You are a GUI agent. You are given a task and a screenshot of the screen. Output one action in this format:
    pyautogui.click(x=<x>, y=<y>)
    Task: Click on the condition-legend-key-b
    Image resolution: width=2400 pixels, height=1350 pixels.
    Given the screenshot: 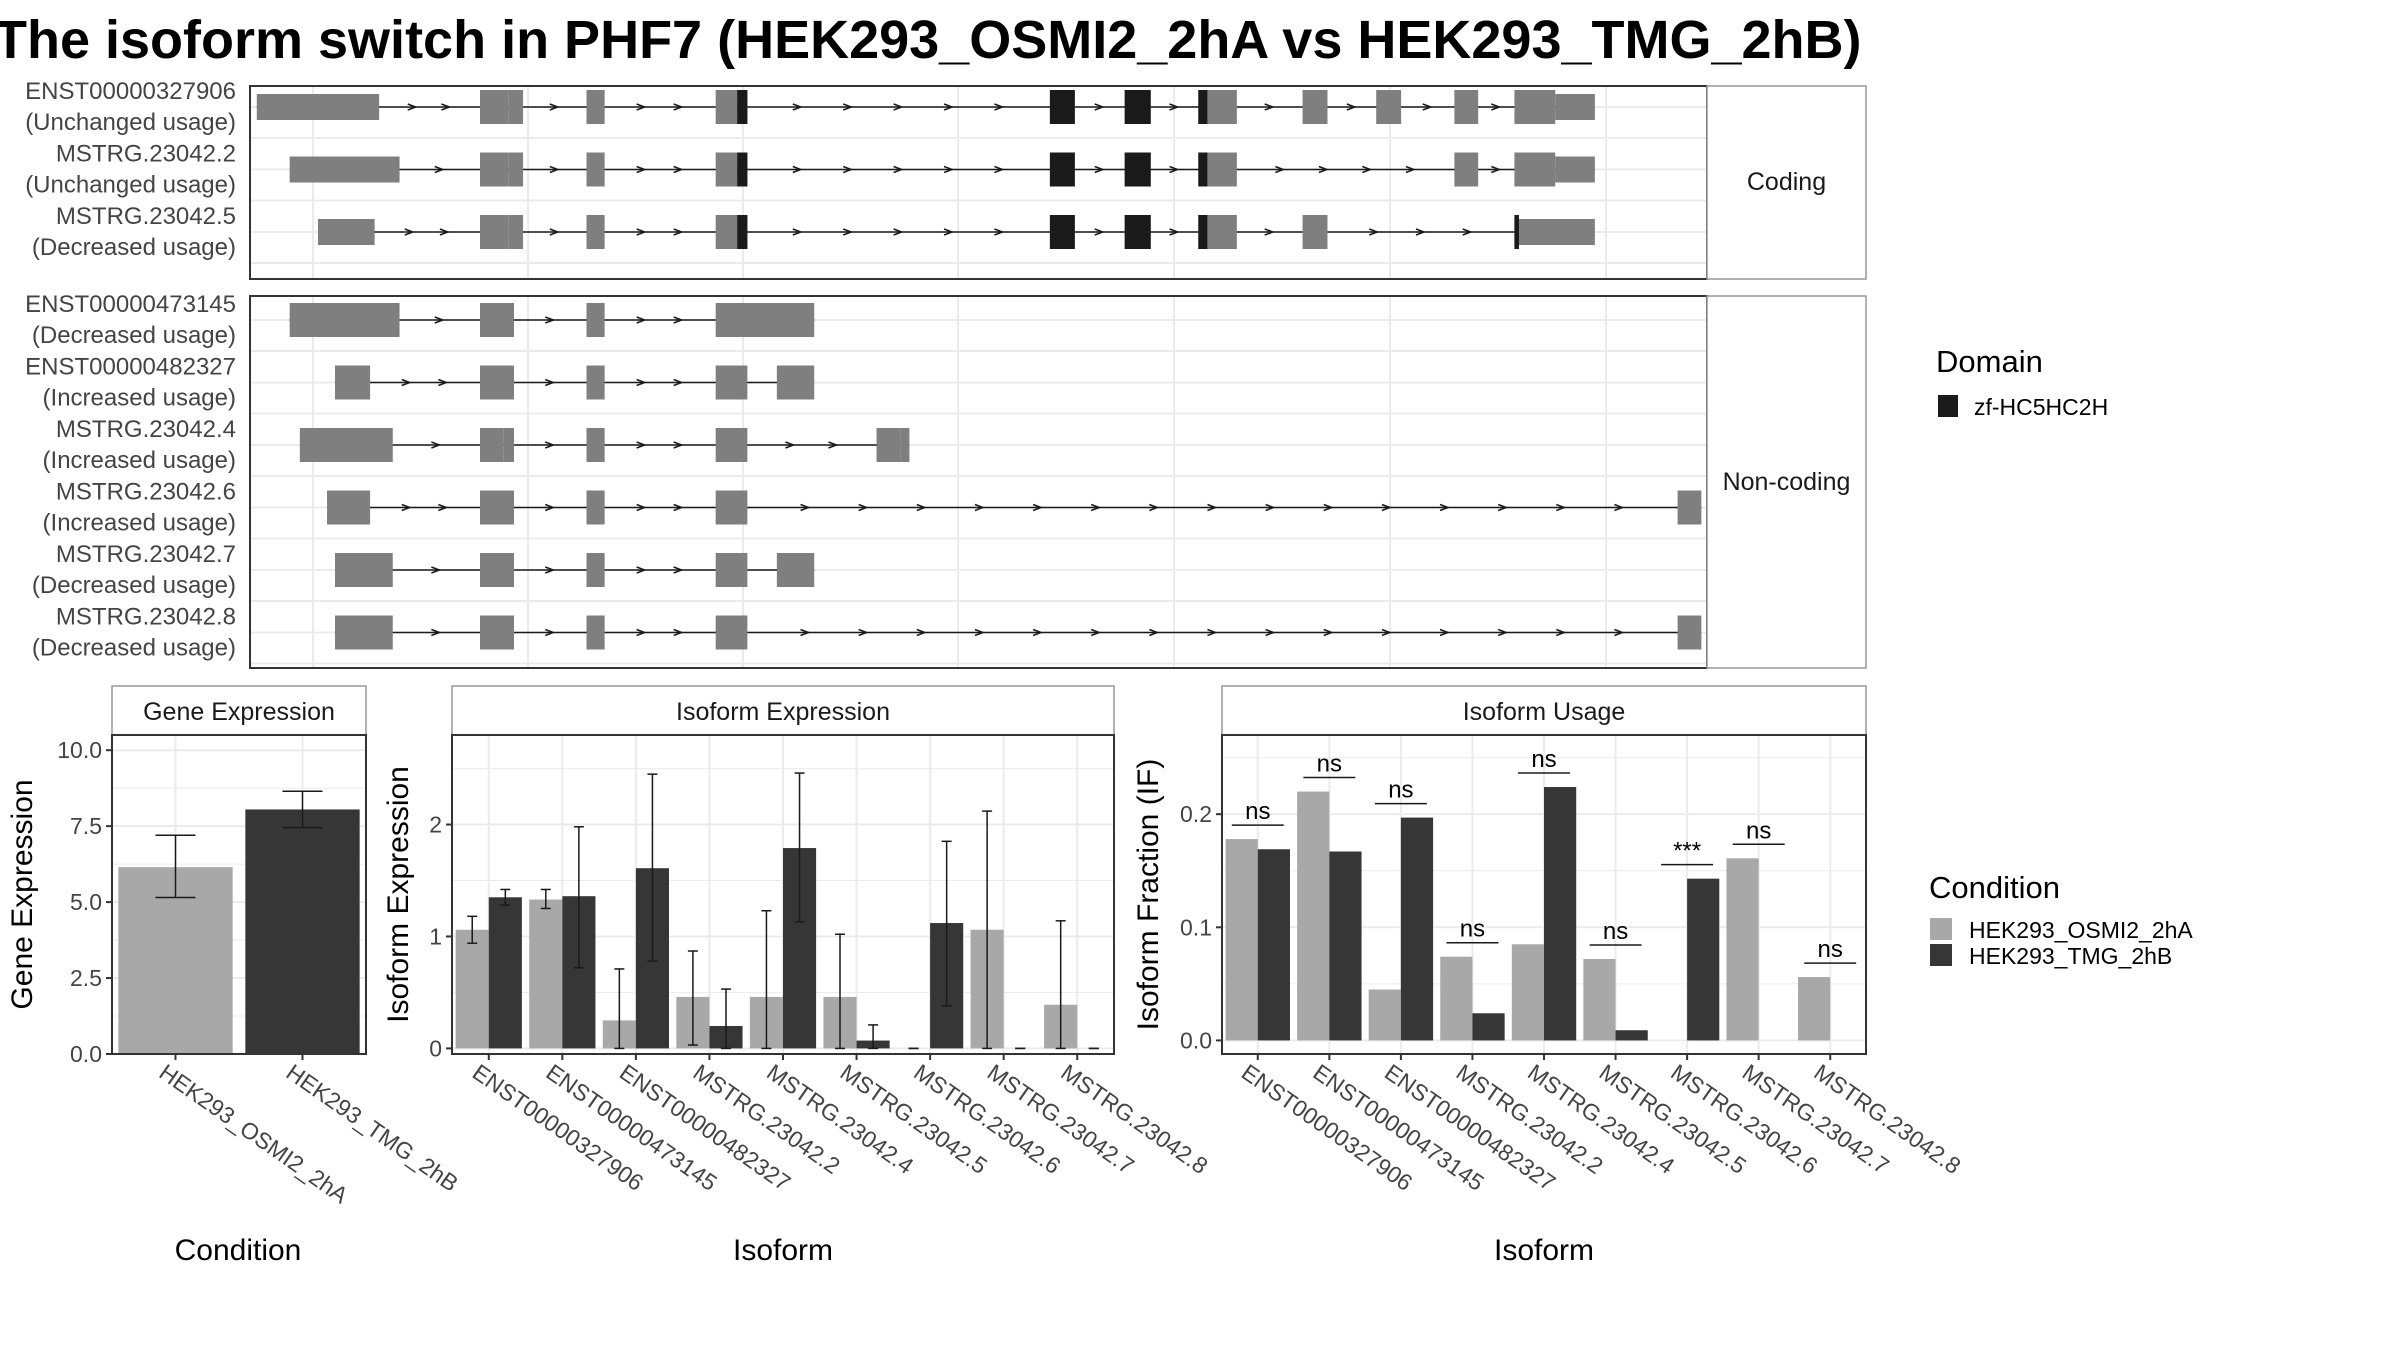 What is the action you would take?
    pyautogui.click(x=1941, y=955)
    